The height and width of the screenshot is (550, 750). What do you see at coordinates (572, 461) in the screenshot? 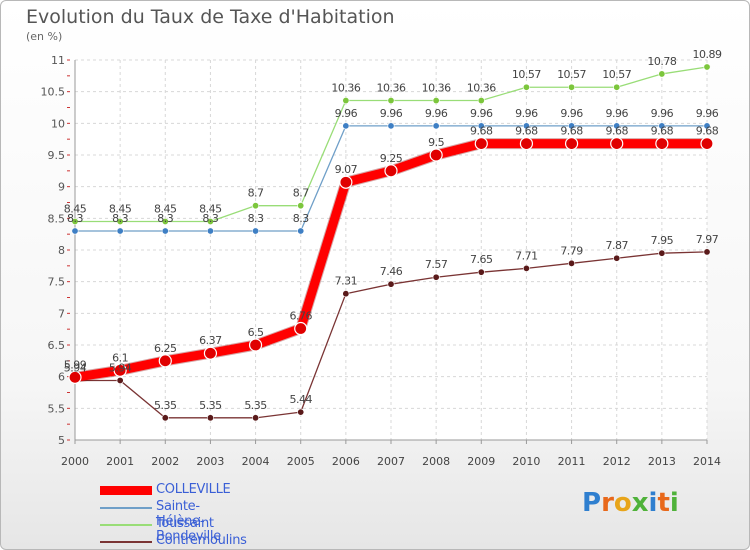
I see `x-tick-label: 2011` at bounding box center [572, 461].